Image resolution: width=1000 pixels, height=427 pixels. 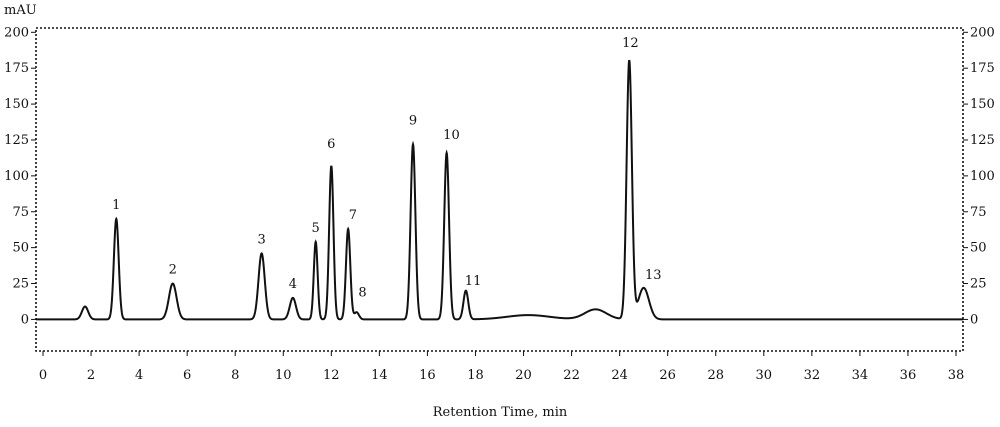 What do you see at coordinates (316, 228) in the screenshot?
I see `peak-label: 5` at bounding box center [316, 228].